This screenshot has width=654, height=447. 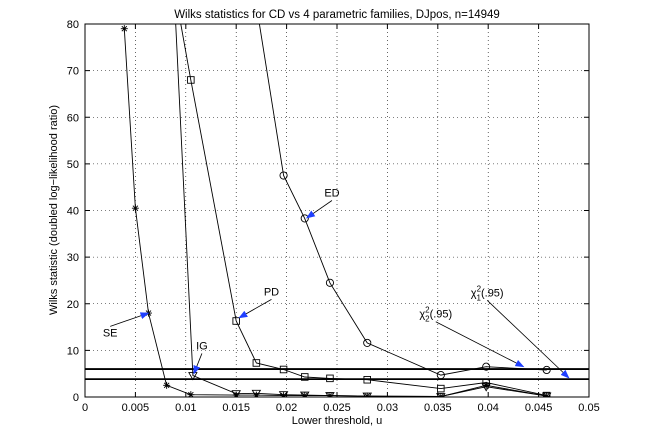 I want to click on x-tick-label: 0.03, so click(x=387, y=408).